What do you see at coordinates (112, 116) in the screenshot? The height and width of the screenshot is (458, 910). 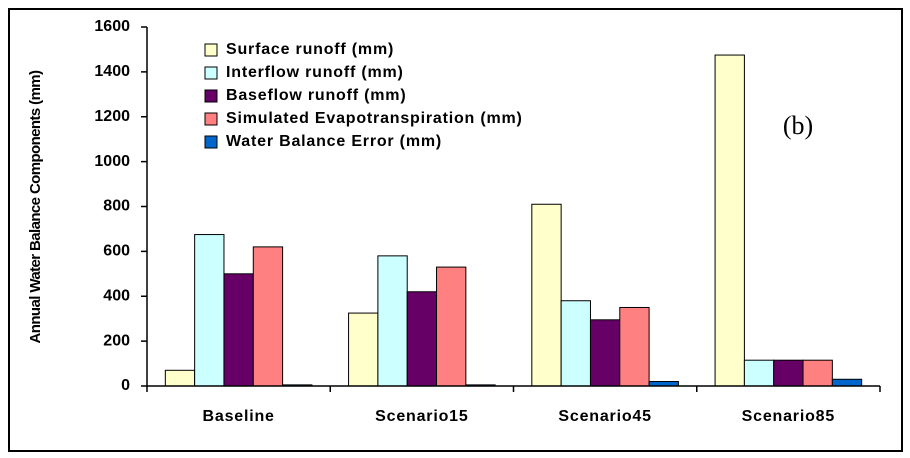 I see `y-tick-label: 1200` at bounding box center [112, 116].